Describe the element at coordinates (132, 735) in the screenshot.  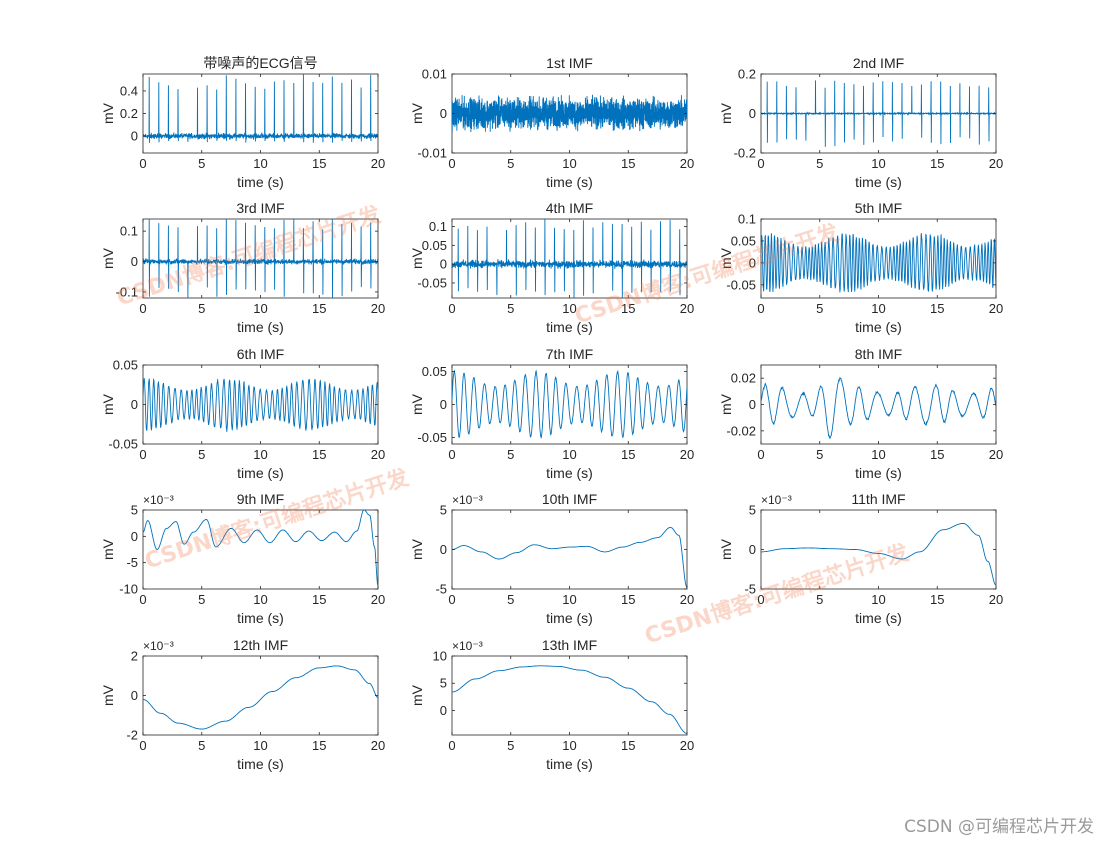
I see `y-tick-label: -2` at that location.